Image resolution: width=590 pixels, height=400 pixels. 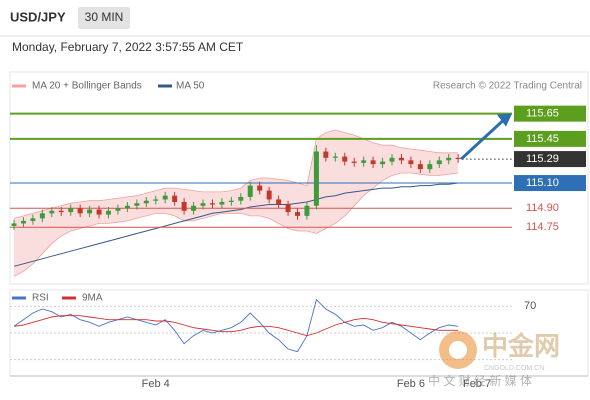 What do you see at coordinates (530, 306) in the screenshot?
I see `y-tick-label: 70` at bounding box center [530, 306].